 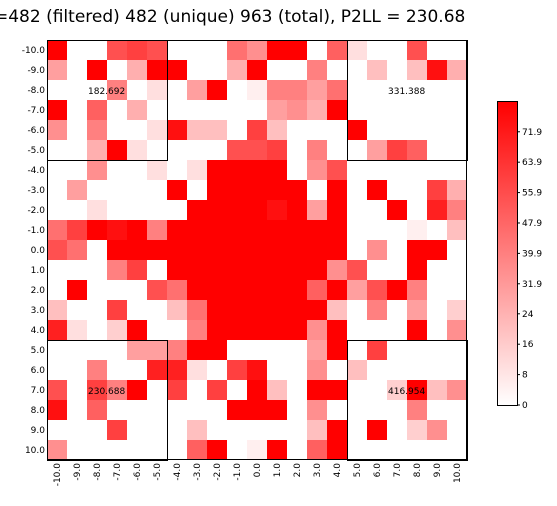 What do you see at coordinates (178, 472) in the screenshot?
I see `x-tick-label: -4.0` at bounding box center [178, 472].